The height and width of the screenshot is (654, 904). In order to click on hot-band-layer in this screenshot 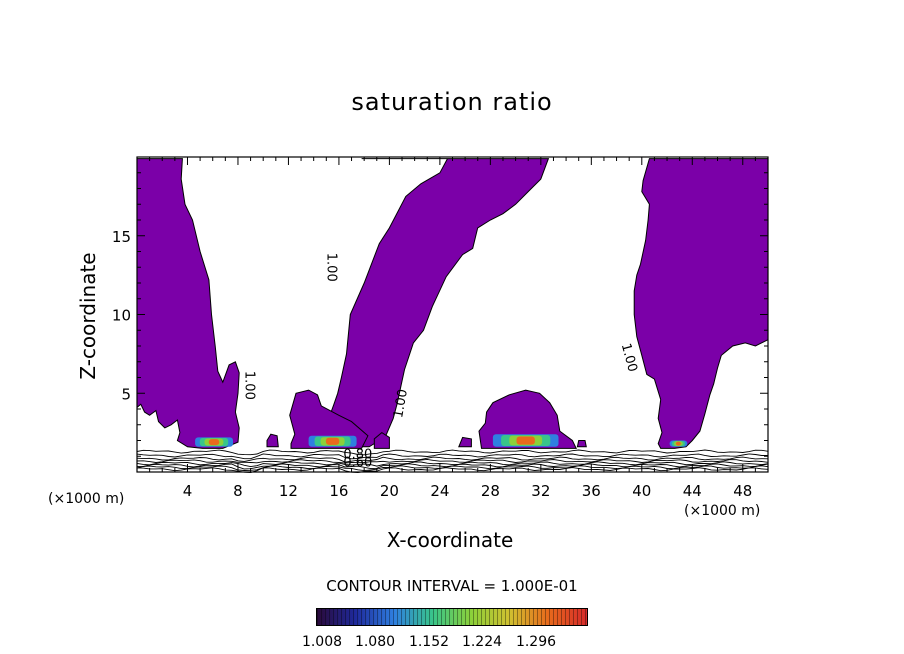, I will do `click(441, 440)`.